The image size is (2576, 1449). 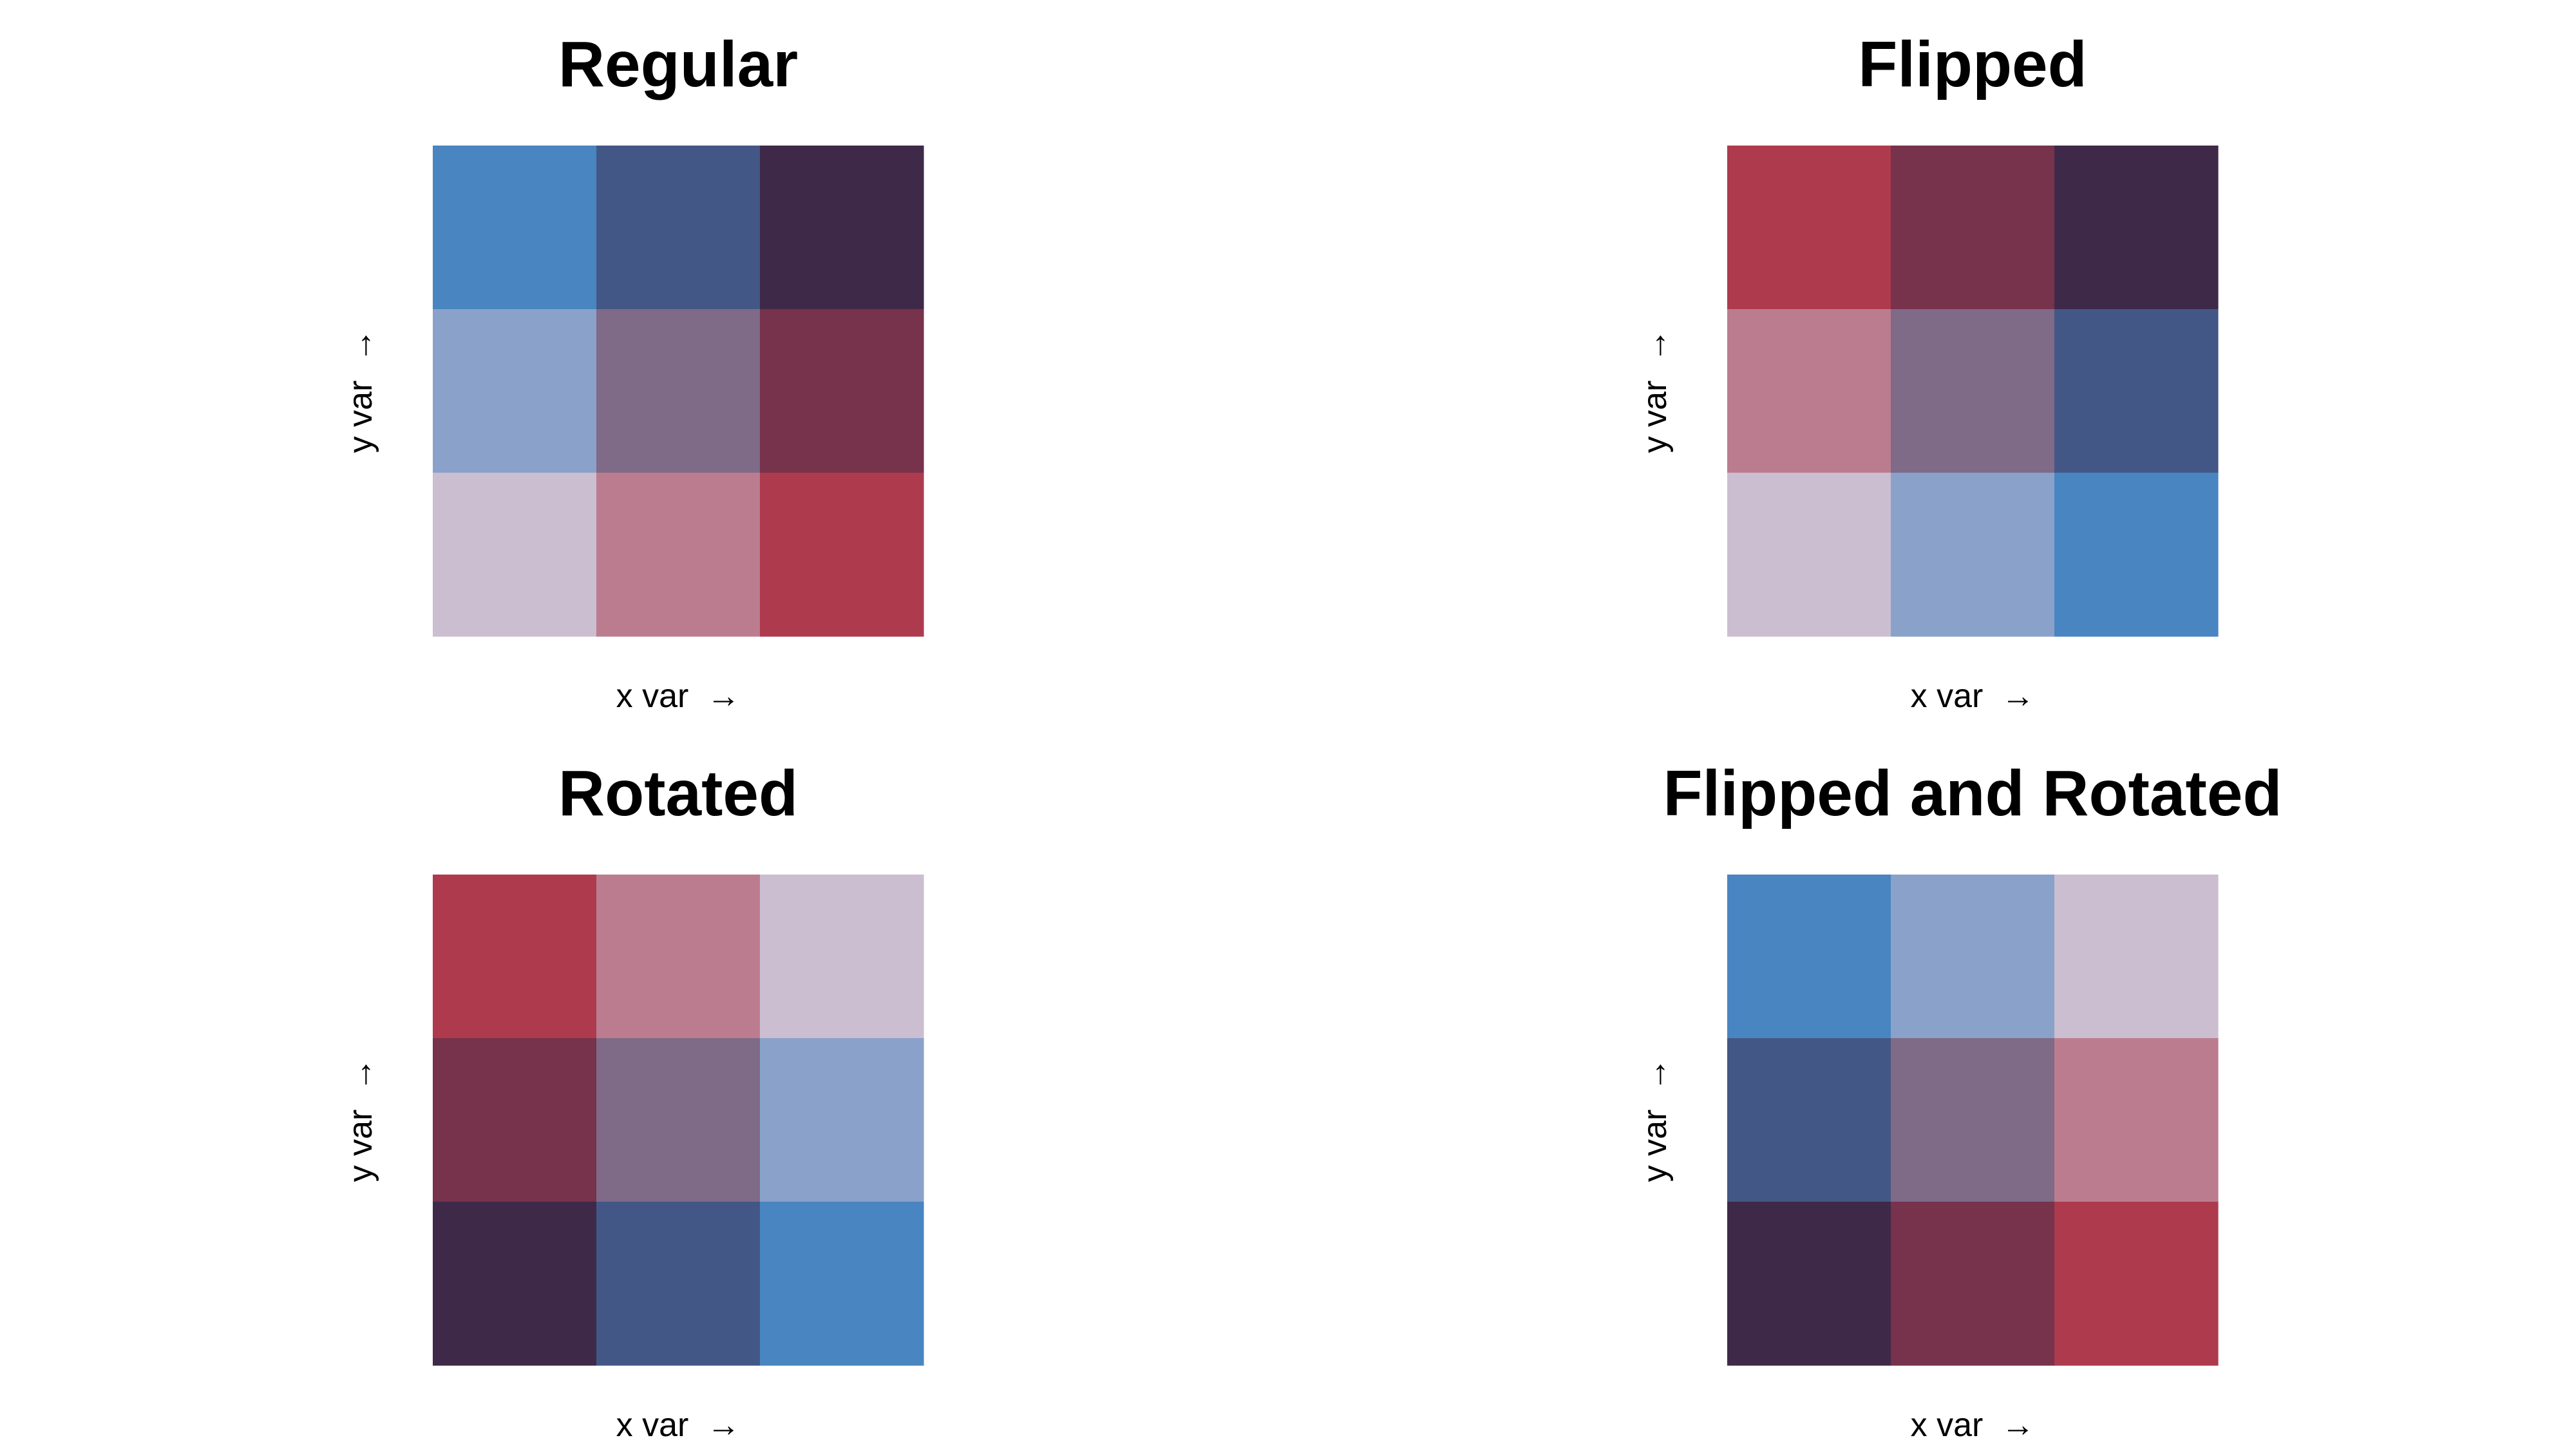 What do you see at coordinates (678, 64) in the screenshot?
I see `panel-title: Regular` at bounding box center [678, 64].